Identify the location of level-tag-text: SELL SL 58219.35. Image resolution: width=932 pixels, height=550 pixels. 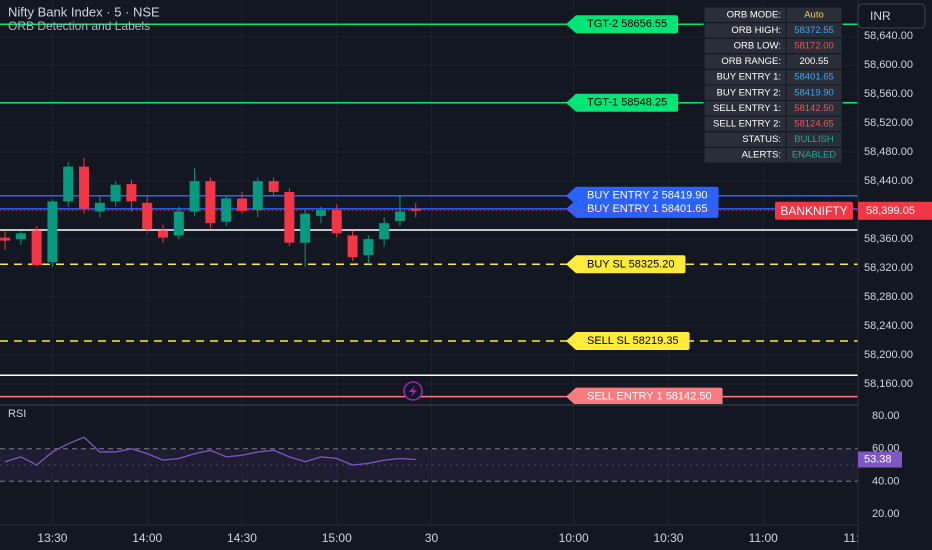
(633, 341).